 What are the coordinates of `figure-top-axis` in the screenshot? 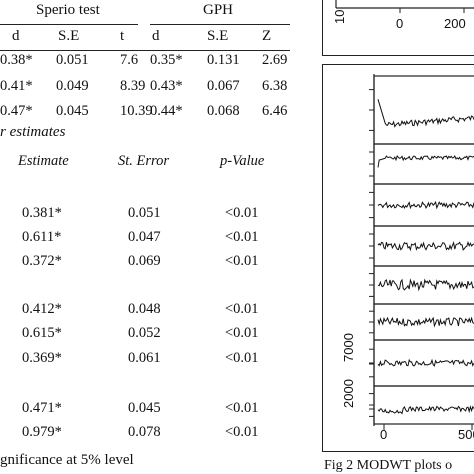 It's located at (404, 6).